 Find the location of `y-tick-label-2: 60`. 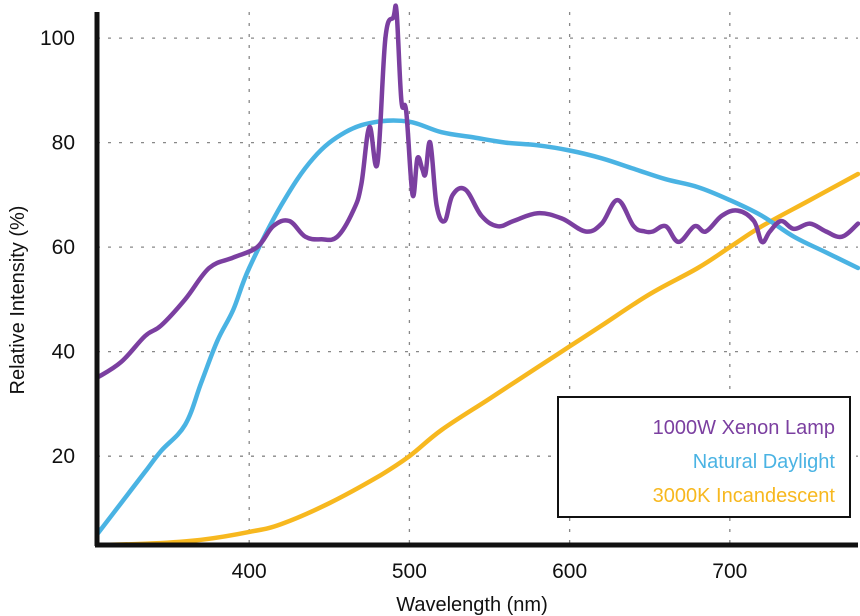

y-tick-label-2: 60 is located at coordinates (63, 247).